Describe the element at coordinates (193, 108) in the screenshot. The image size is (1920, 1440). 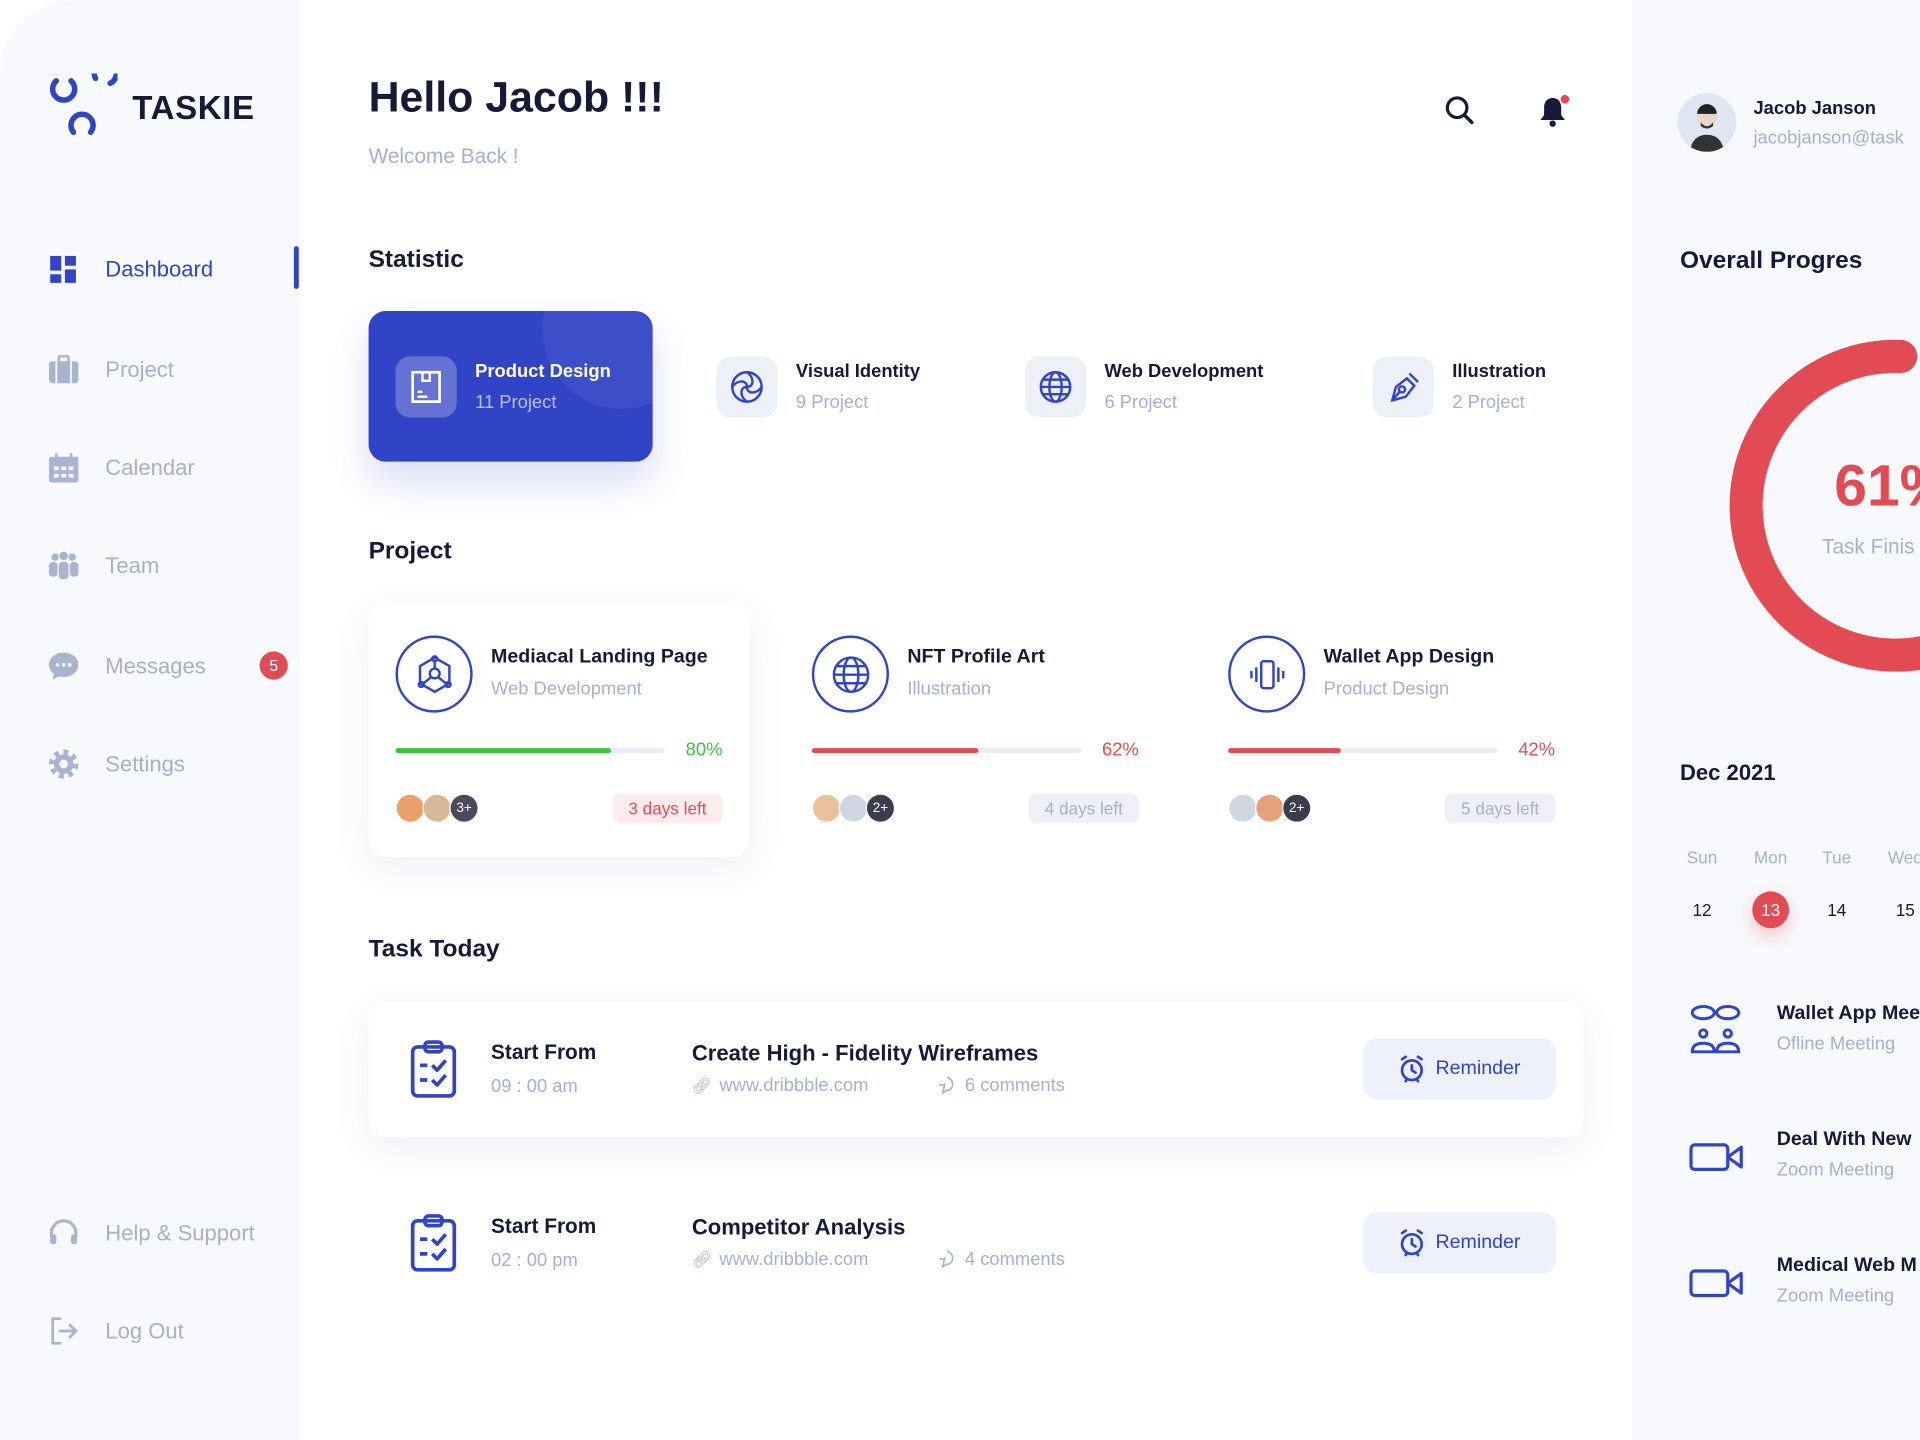
I see `brand-name: TASKIE` at that location.